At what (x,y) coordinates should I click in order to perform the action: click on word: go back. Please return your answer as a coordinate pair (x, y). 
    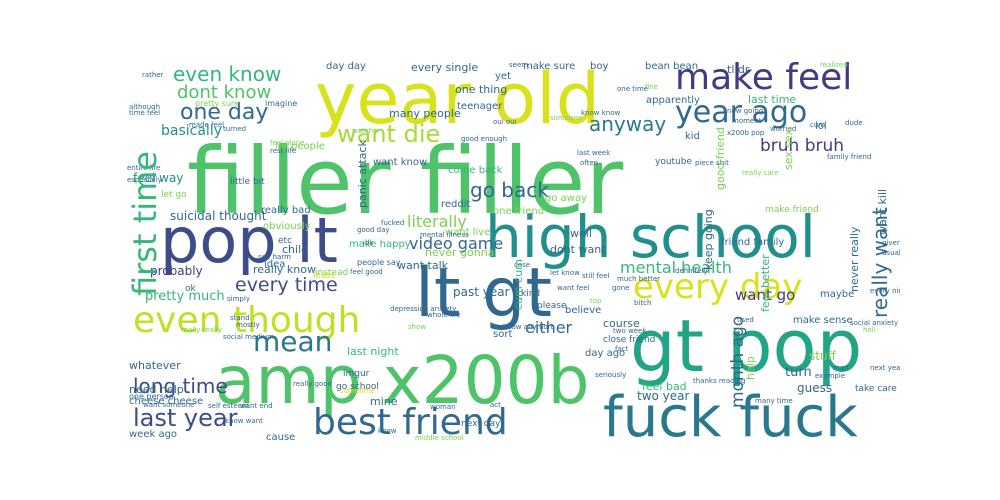
    Looking at the image, I should click on (509, 190).